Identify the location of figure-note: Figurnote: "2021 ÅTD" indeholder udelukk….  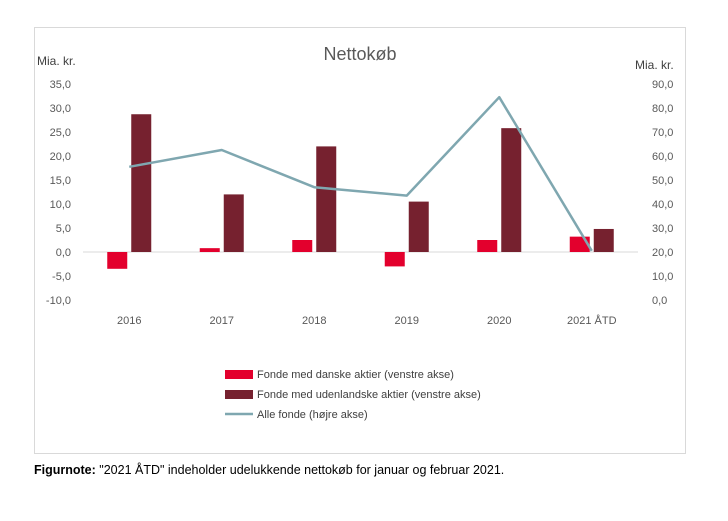
(269, 470).